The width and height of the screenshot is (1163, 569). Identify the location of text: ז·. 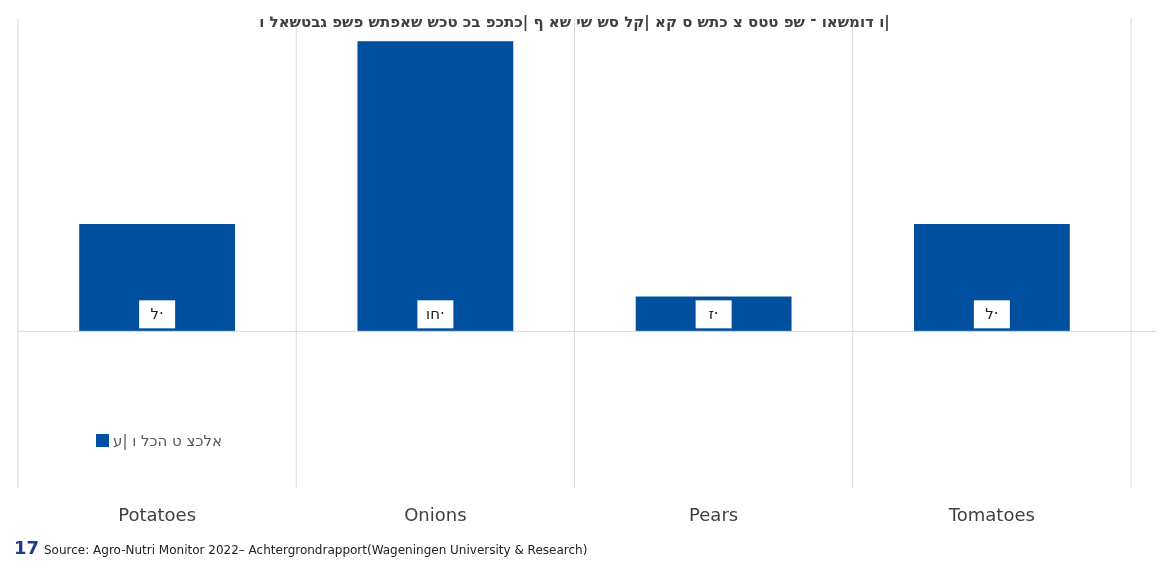
(713, 314).